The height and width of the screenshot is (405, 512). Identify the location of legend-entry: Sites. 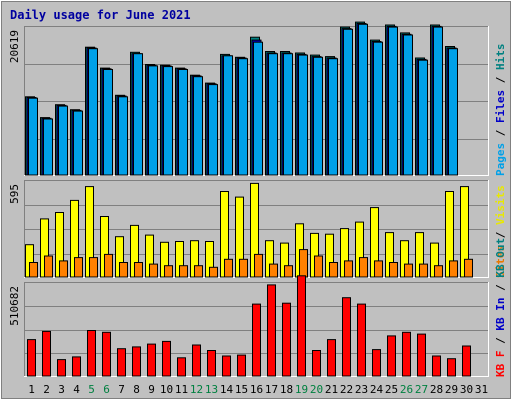
(500, 261).